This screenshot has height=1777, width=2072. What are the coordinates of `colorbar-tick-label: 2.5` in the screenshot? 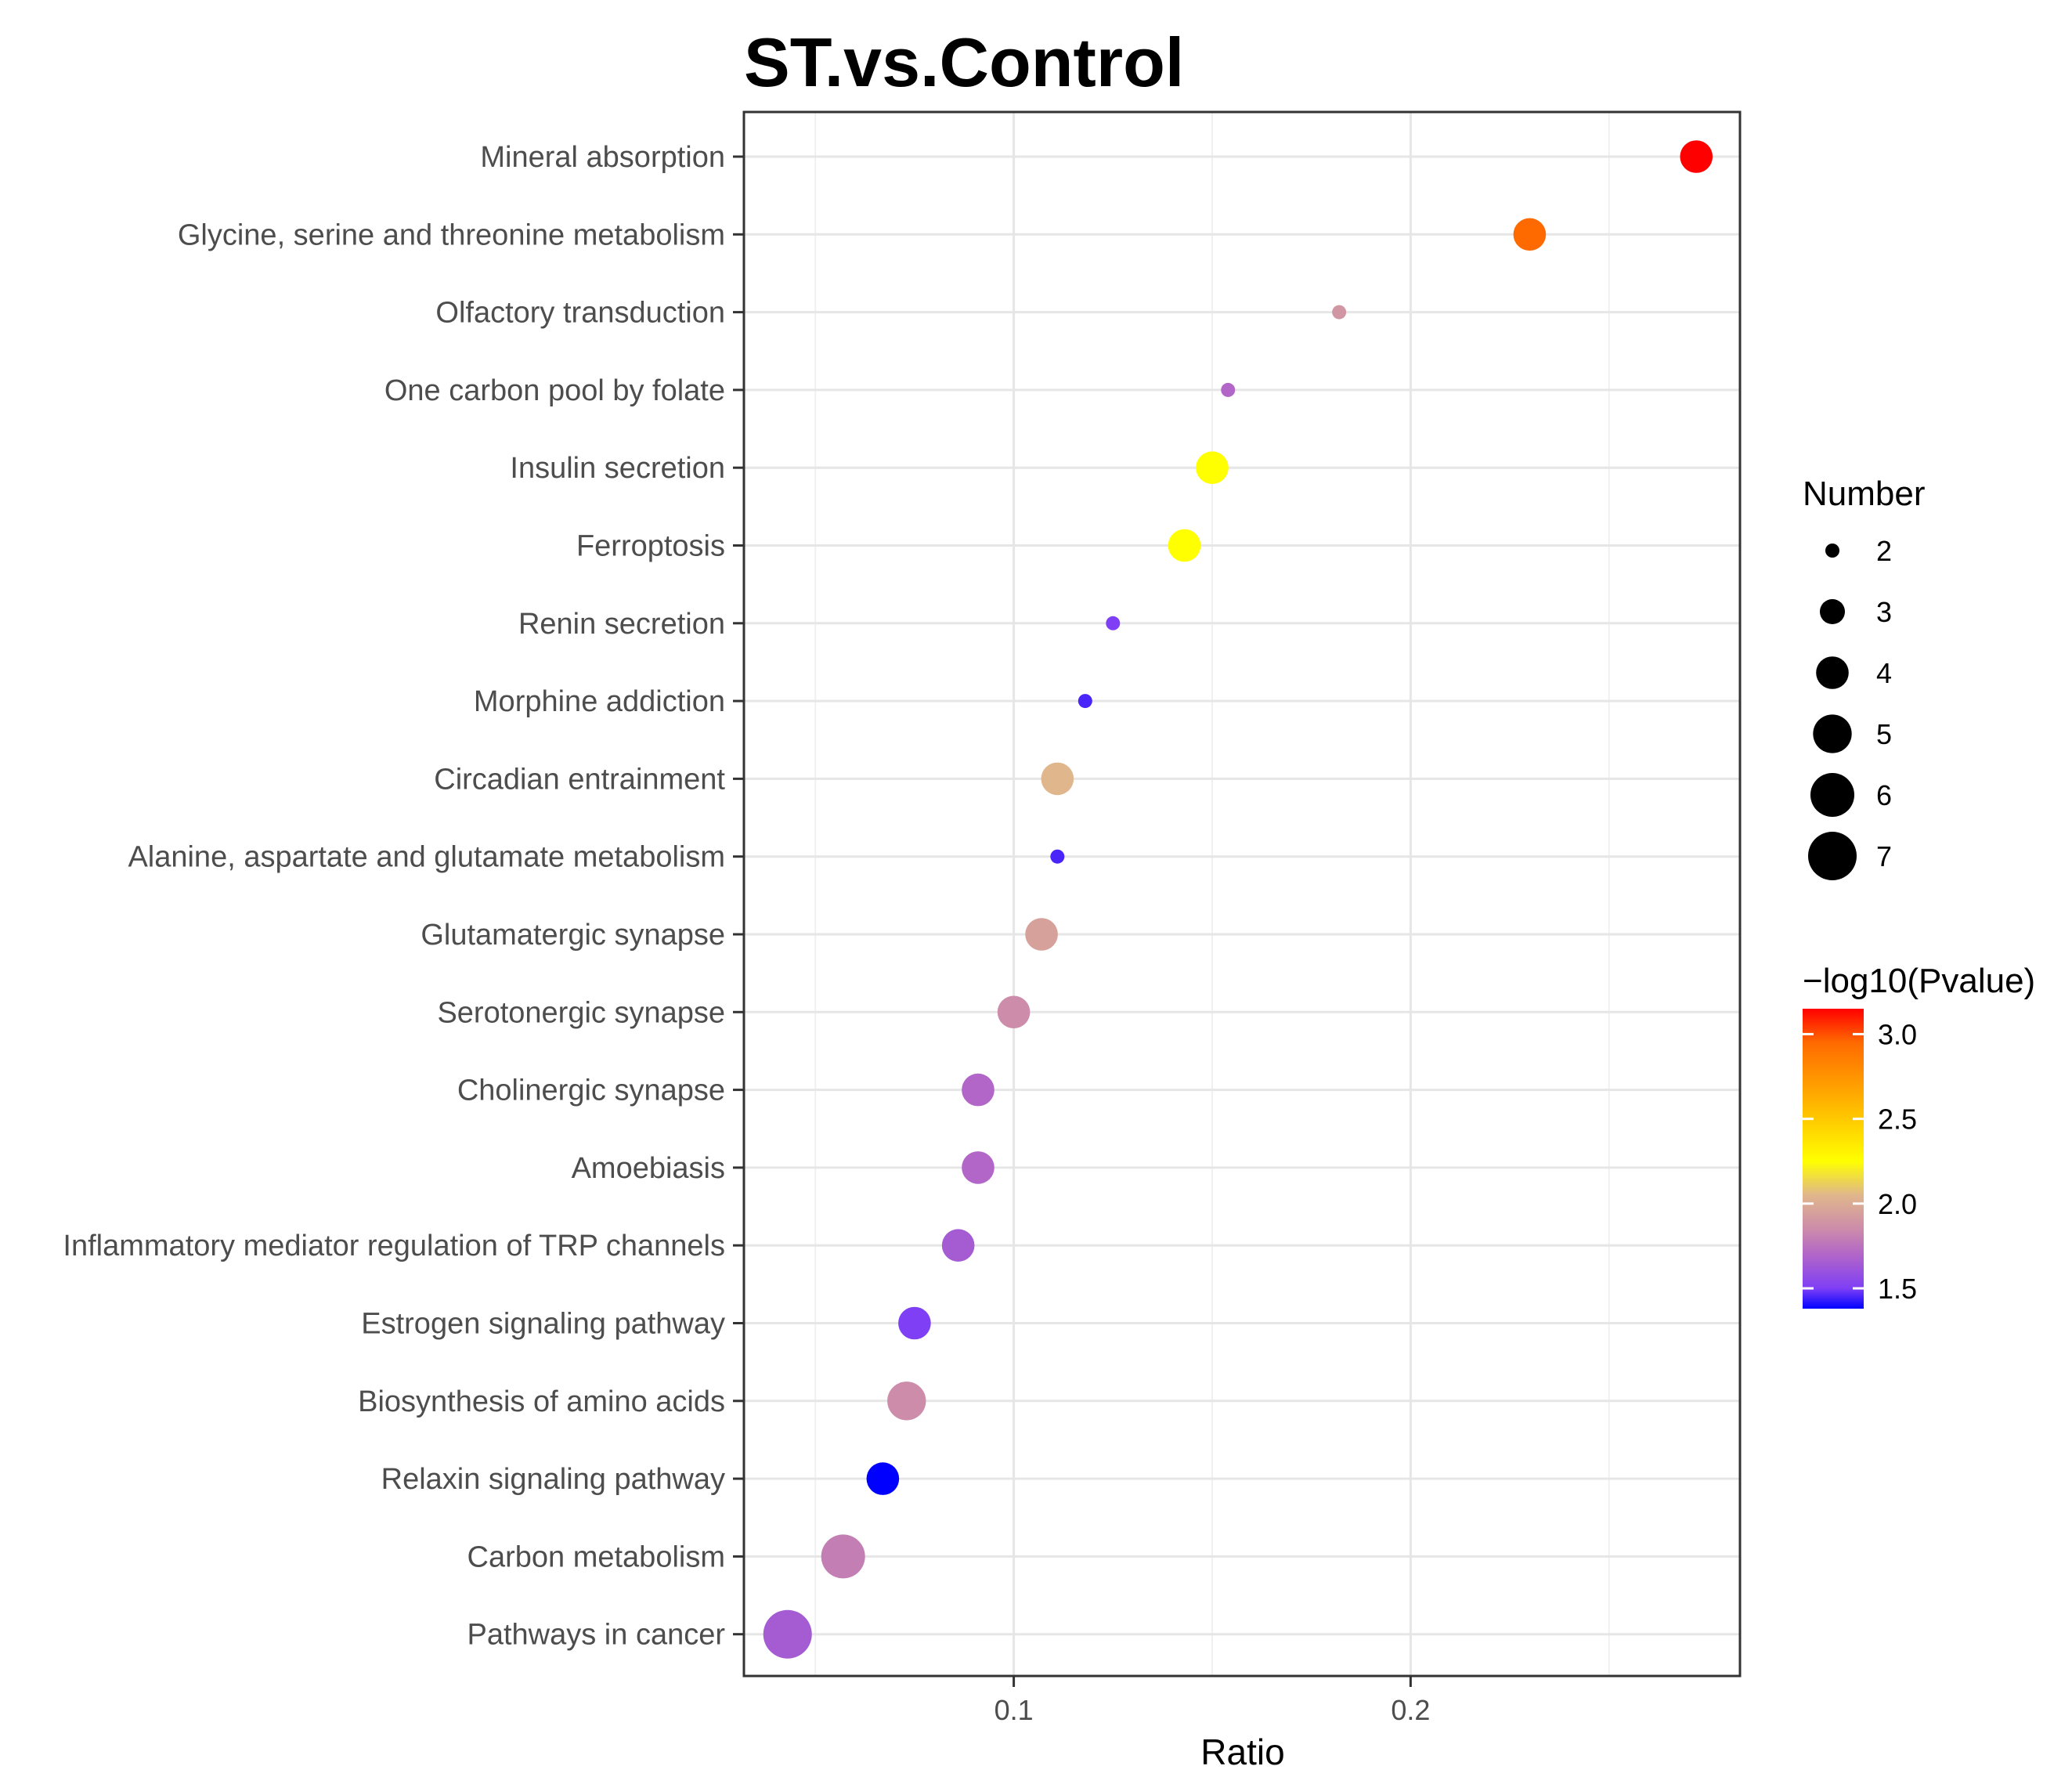 It's located at (1897, 1119).